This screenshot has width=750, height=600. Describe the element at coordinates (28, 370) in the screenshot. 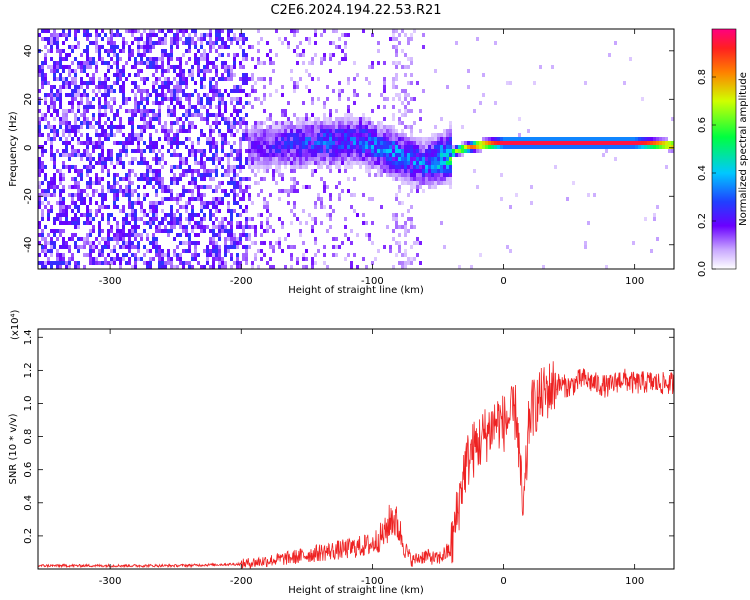

I see `y-tick-label: 1.2` at that location.